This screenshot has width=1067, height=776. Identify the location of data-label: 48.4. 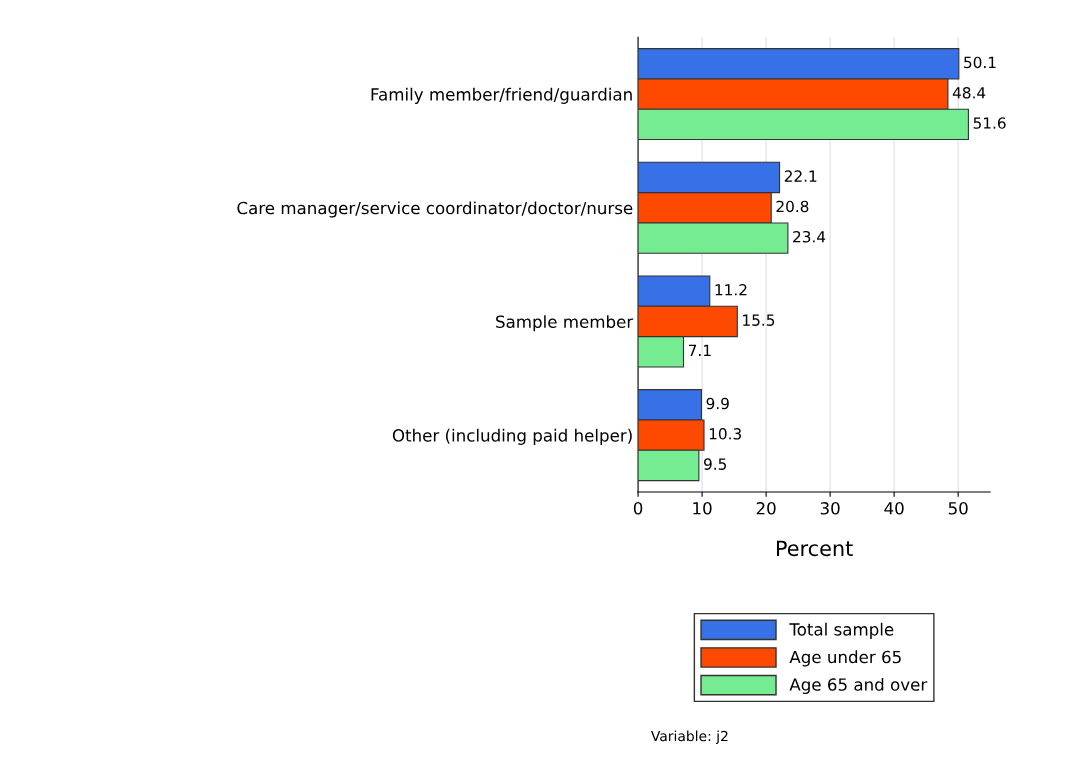
(969, 92).